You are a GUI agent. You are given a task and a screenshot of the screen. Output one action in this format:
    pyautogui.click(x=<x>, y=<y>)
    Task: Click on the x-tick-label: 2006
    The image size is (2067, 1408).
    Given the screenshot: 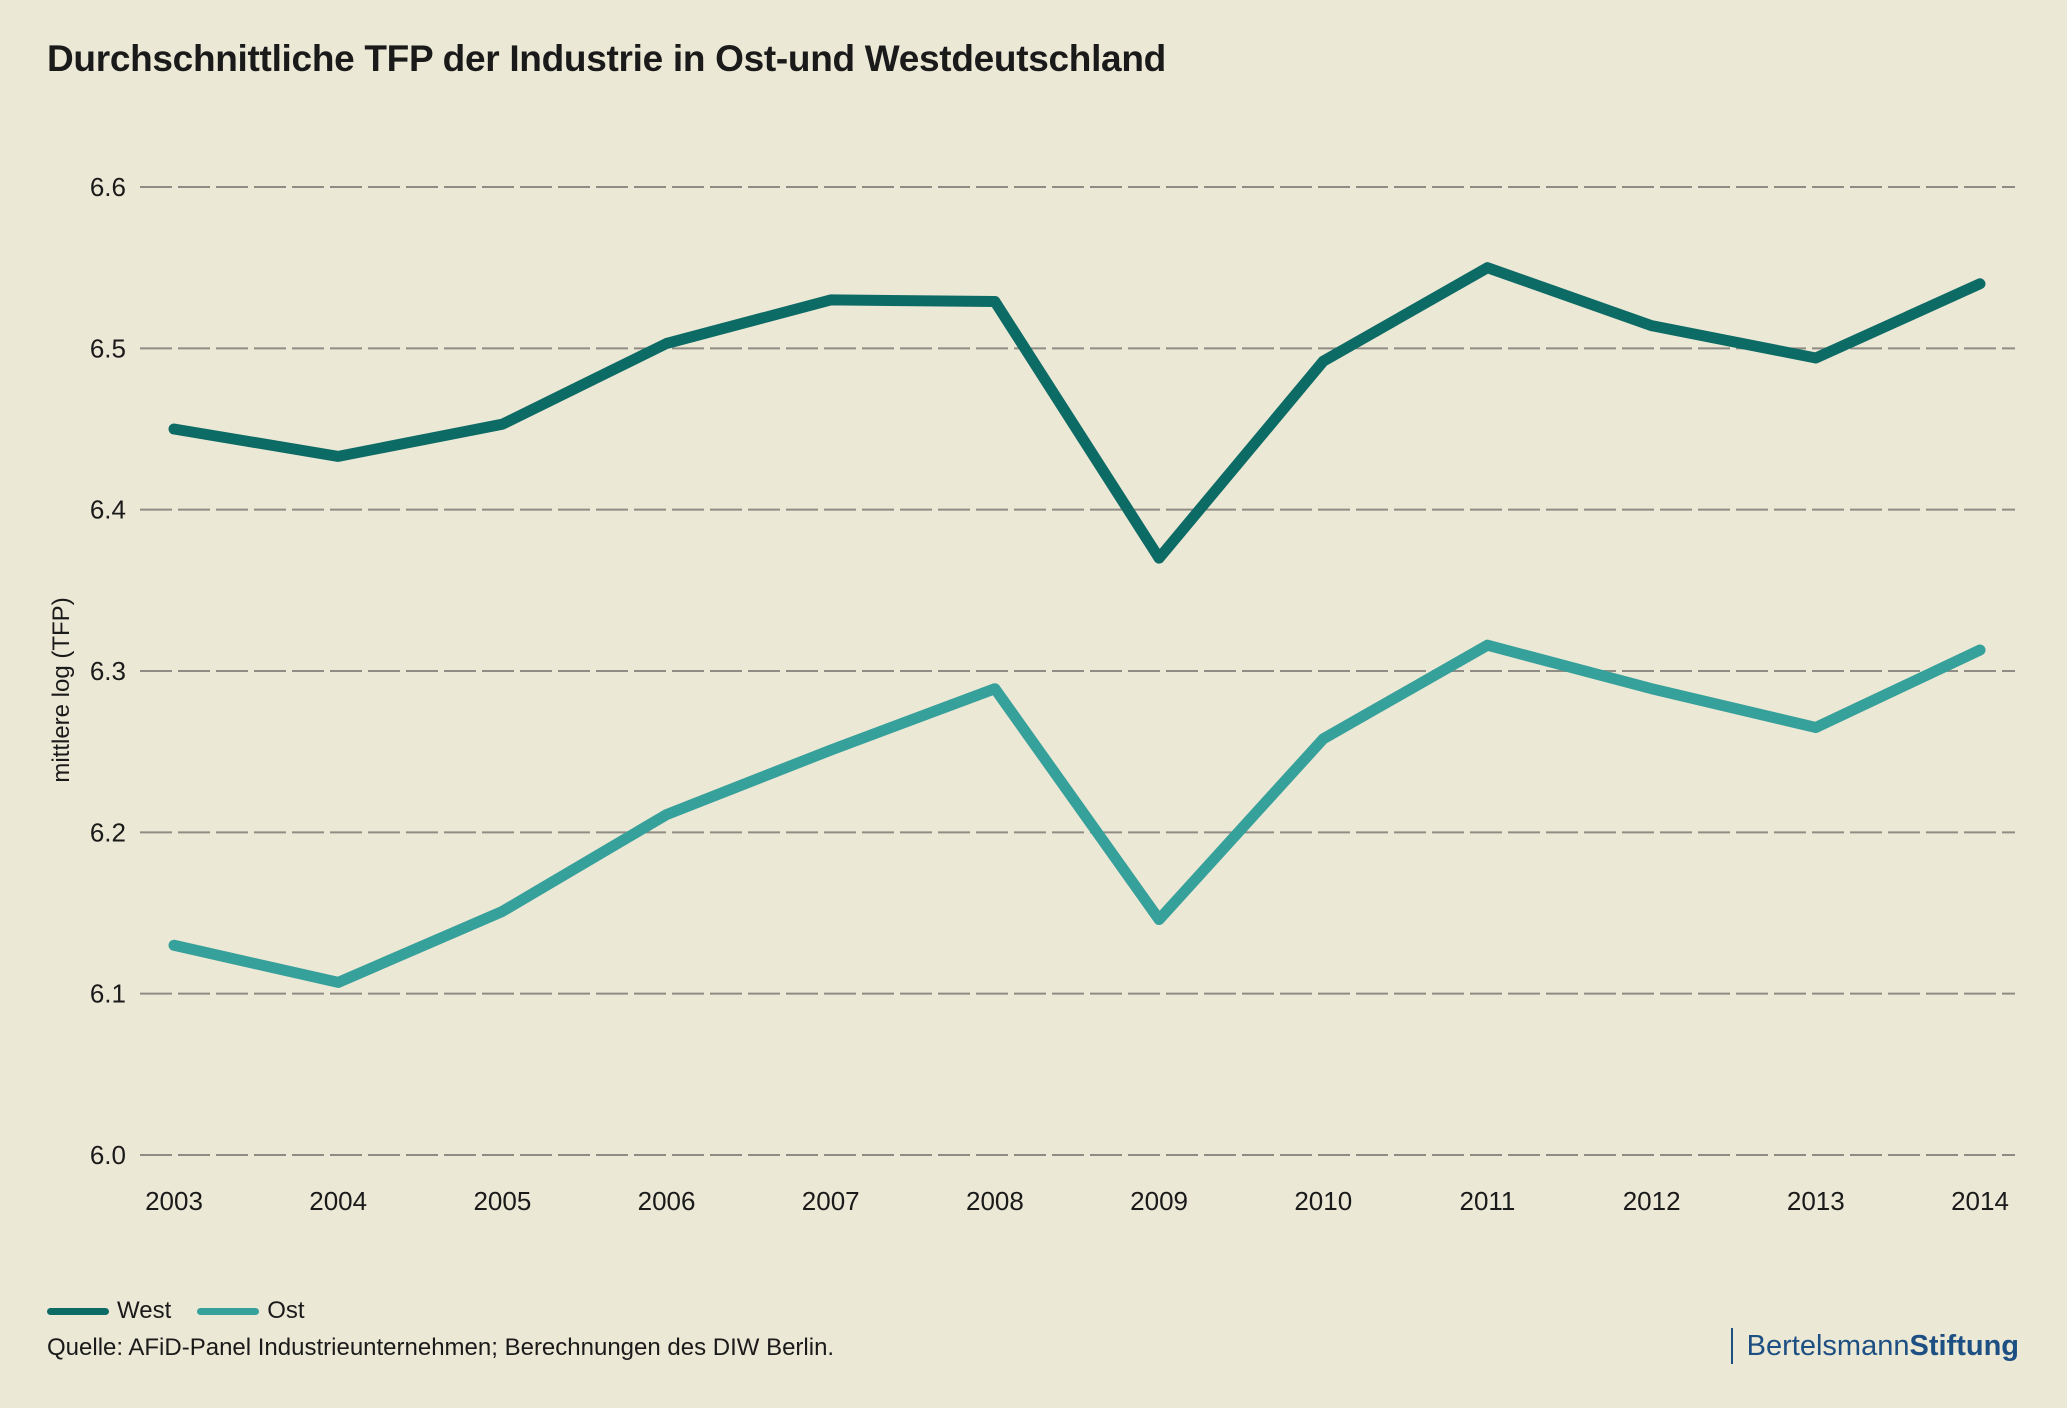 What is the action you would take?
    pyautogui.click(x=667, y=1201)
    